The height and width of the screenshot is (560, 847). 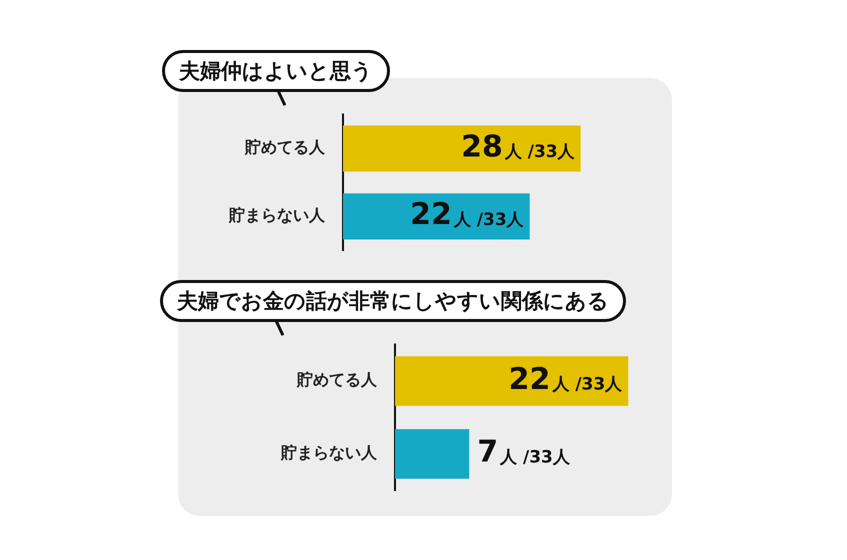 I want to click on data-label: 7人 /33人, so click(x=524, y=452).